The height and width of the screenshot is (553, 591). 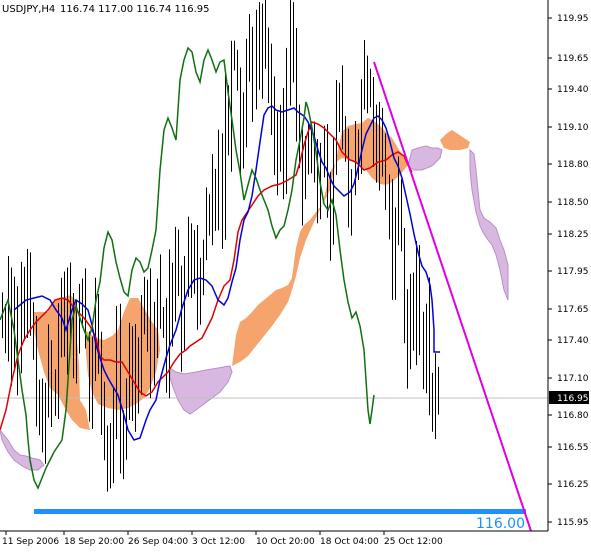 What do you see at coordinates (573, 235) in the screenshot?
I see `price-tick-label: 118.25` at bounding box center [573, 235].